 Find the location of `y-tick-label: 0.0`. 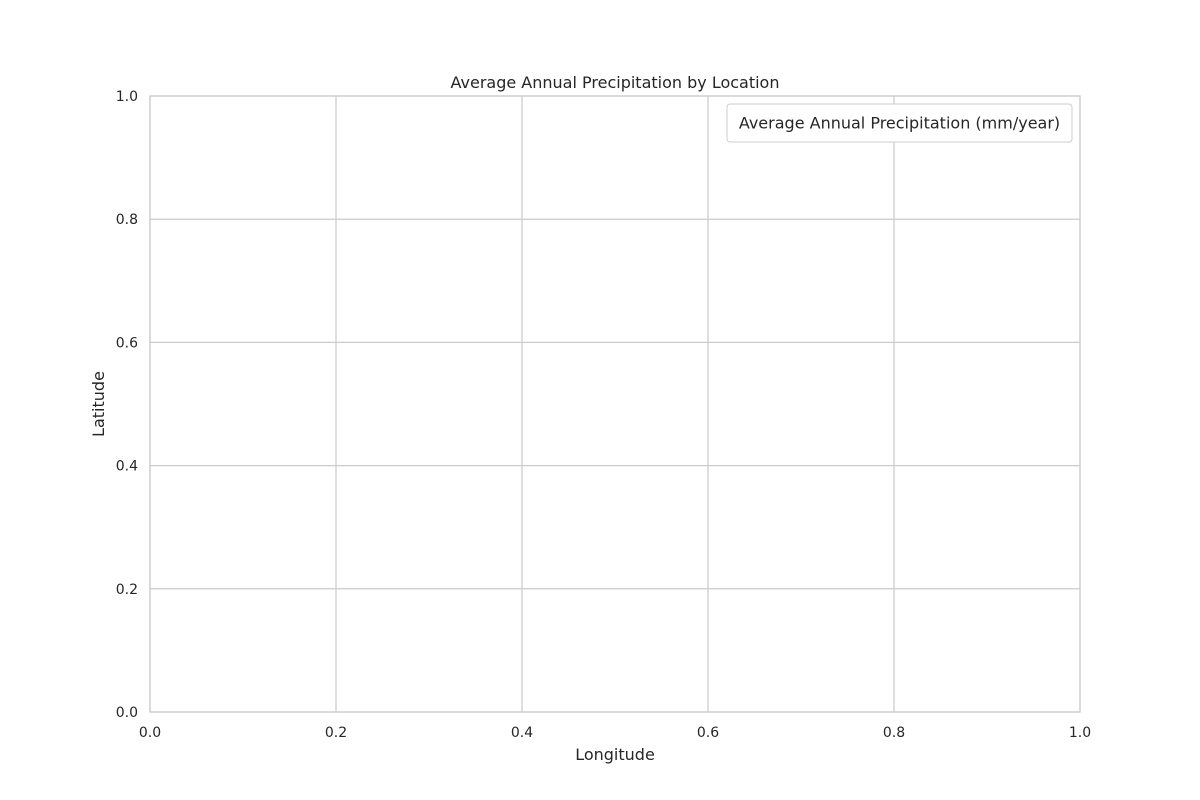

y-tick-label: 0.0 is located at coordinates (127, 713).